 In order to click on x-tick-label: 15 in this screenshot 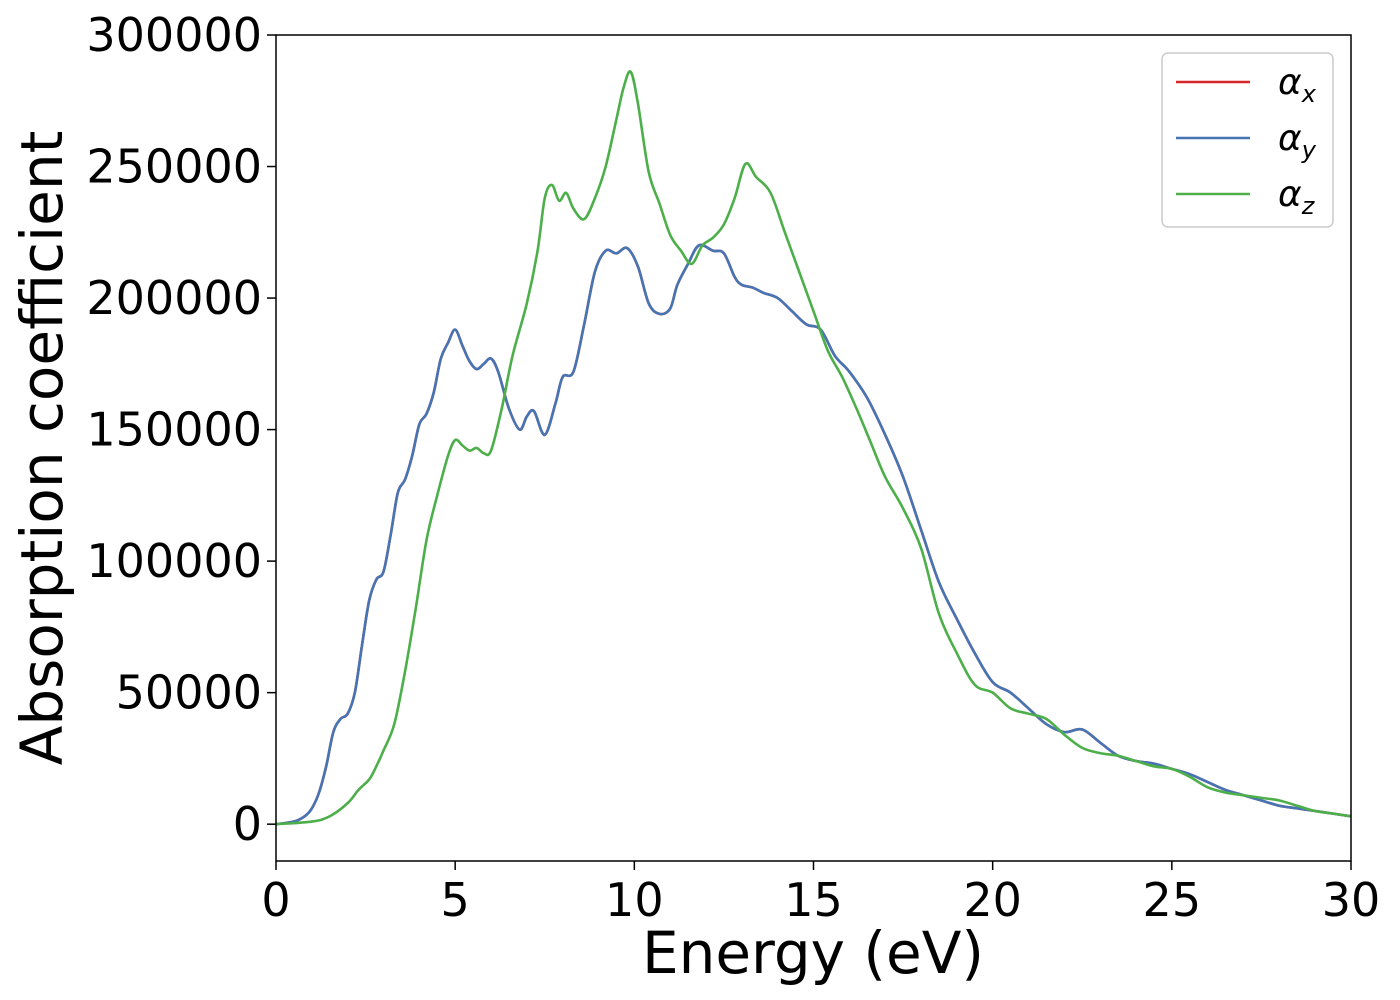, I will do `click(813, 900)`.